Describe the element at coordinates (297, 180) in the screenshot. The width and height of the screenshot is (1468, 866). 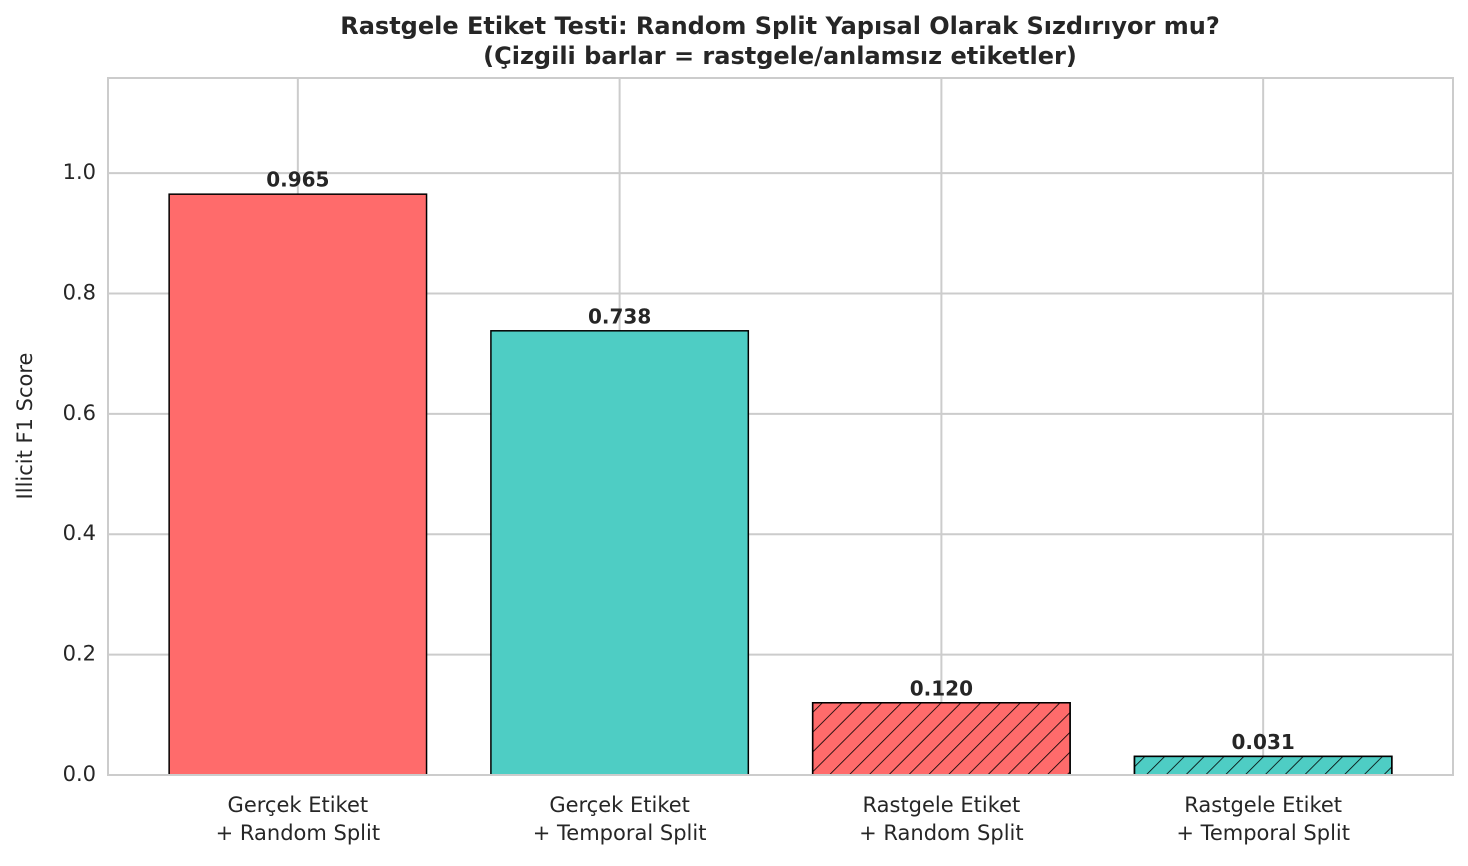
I see `value-label: 0.965` at that location.